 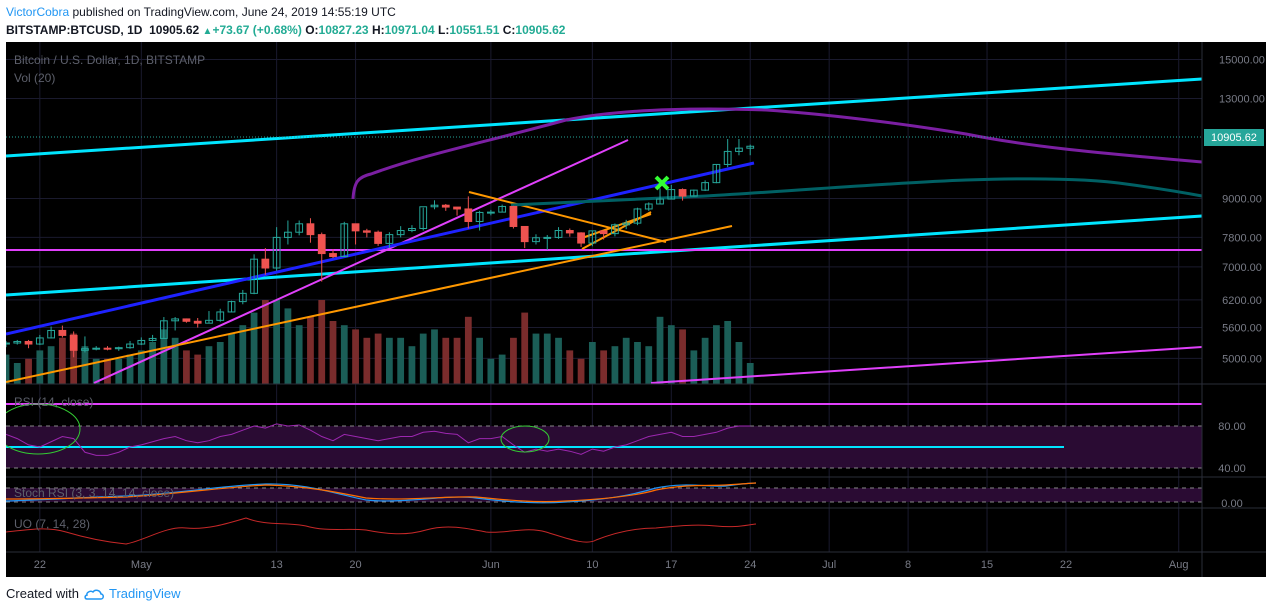 I want to click on uo-line, so click(x=381, y=531).